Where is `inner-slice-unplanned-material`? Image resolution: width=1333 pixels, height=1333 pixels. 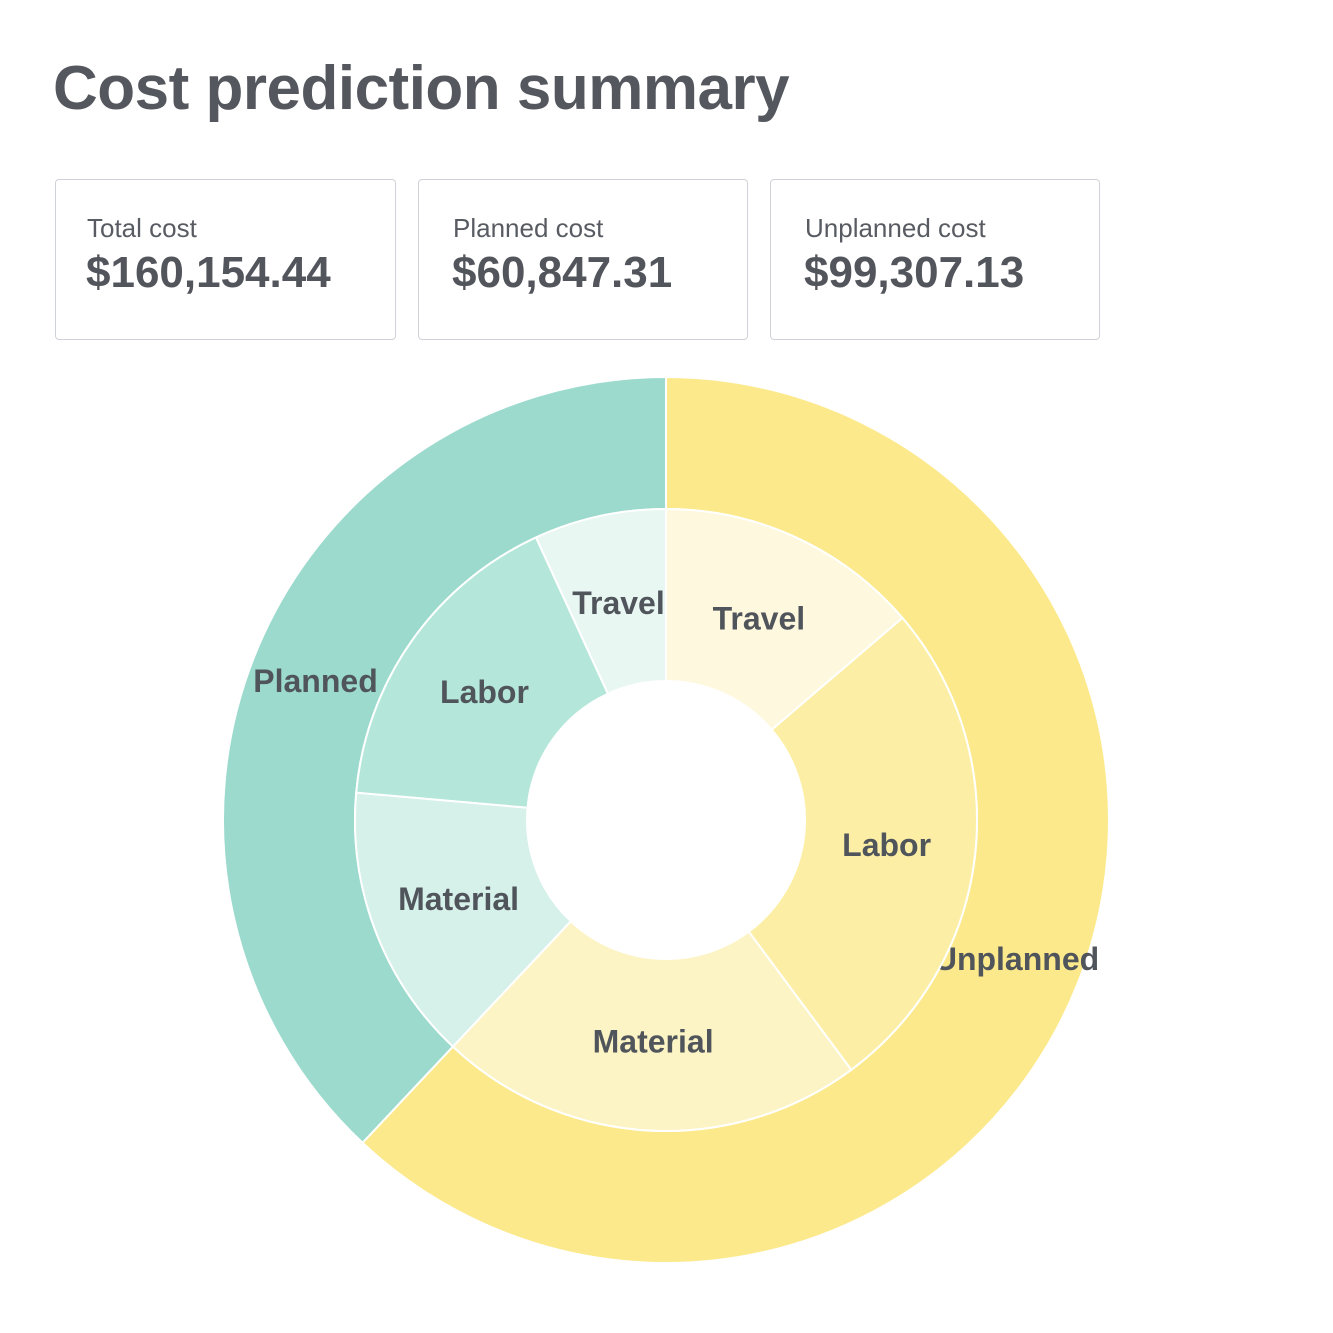 inner-slice-unplanned-material is located at coordinates (652, 1025).